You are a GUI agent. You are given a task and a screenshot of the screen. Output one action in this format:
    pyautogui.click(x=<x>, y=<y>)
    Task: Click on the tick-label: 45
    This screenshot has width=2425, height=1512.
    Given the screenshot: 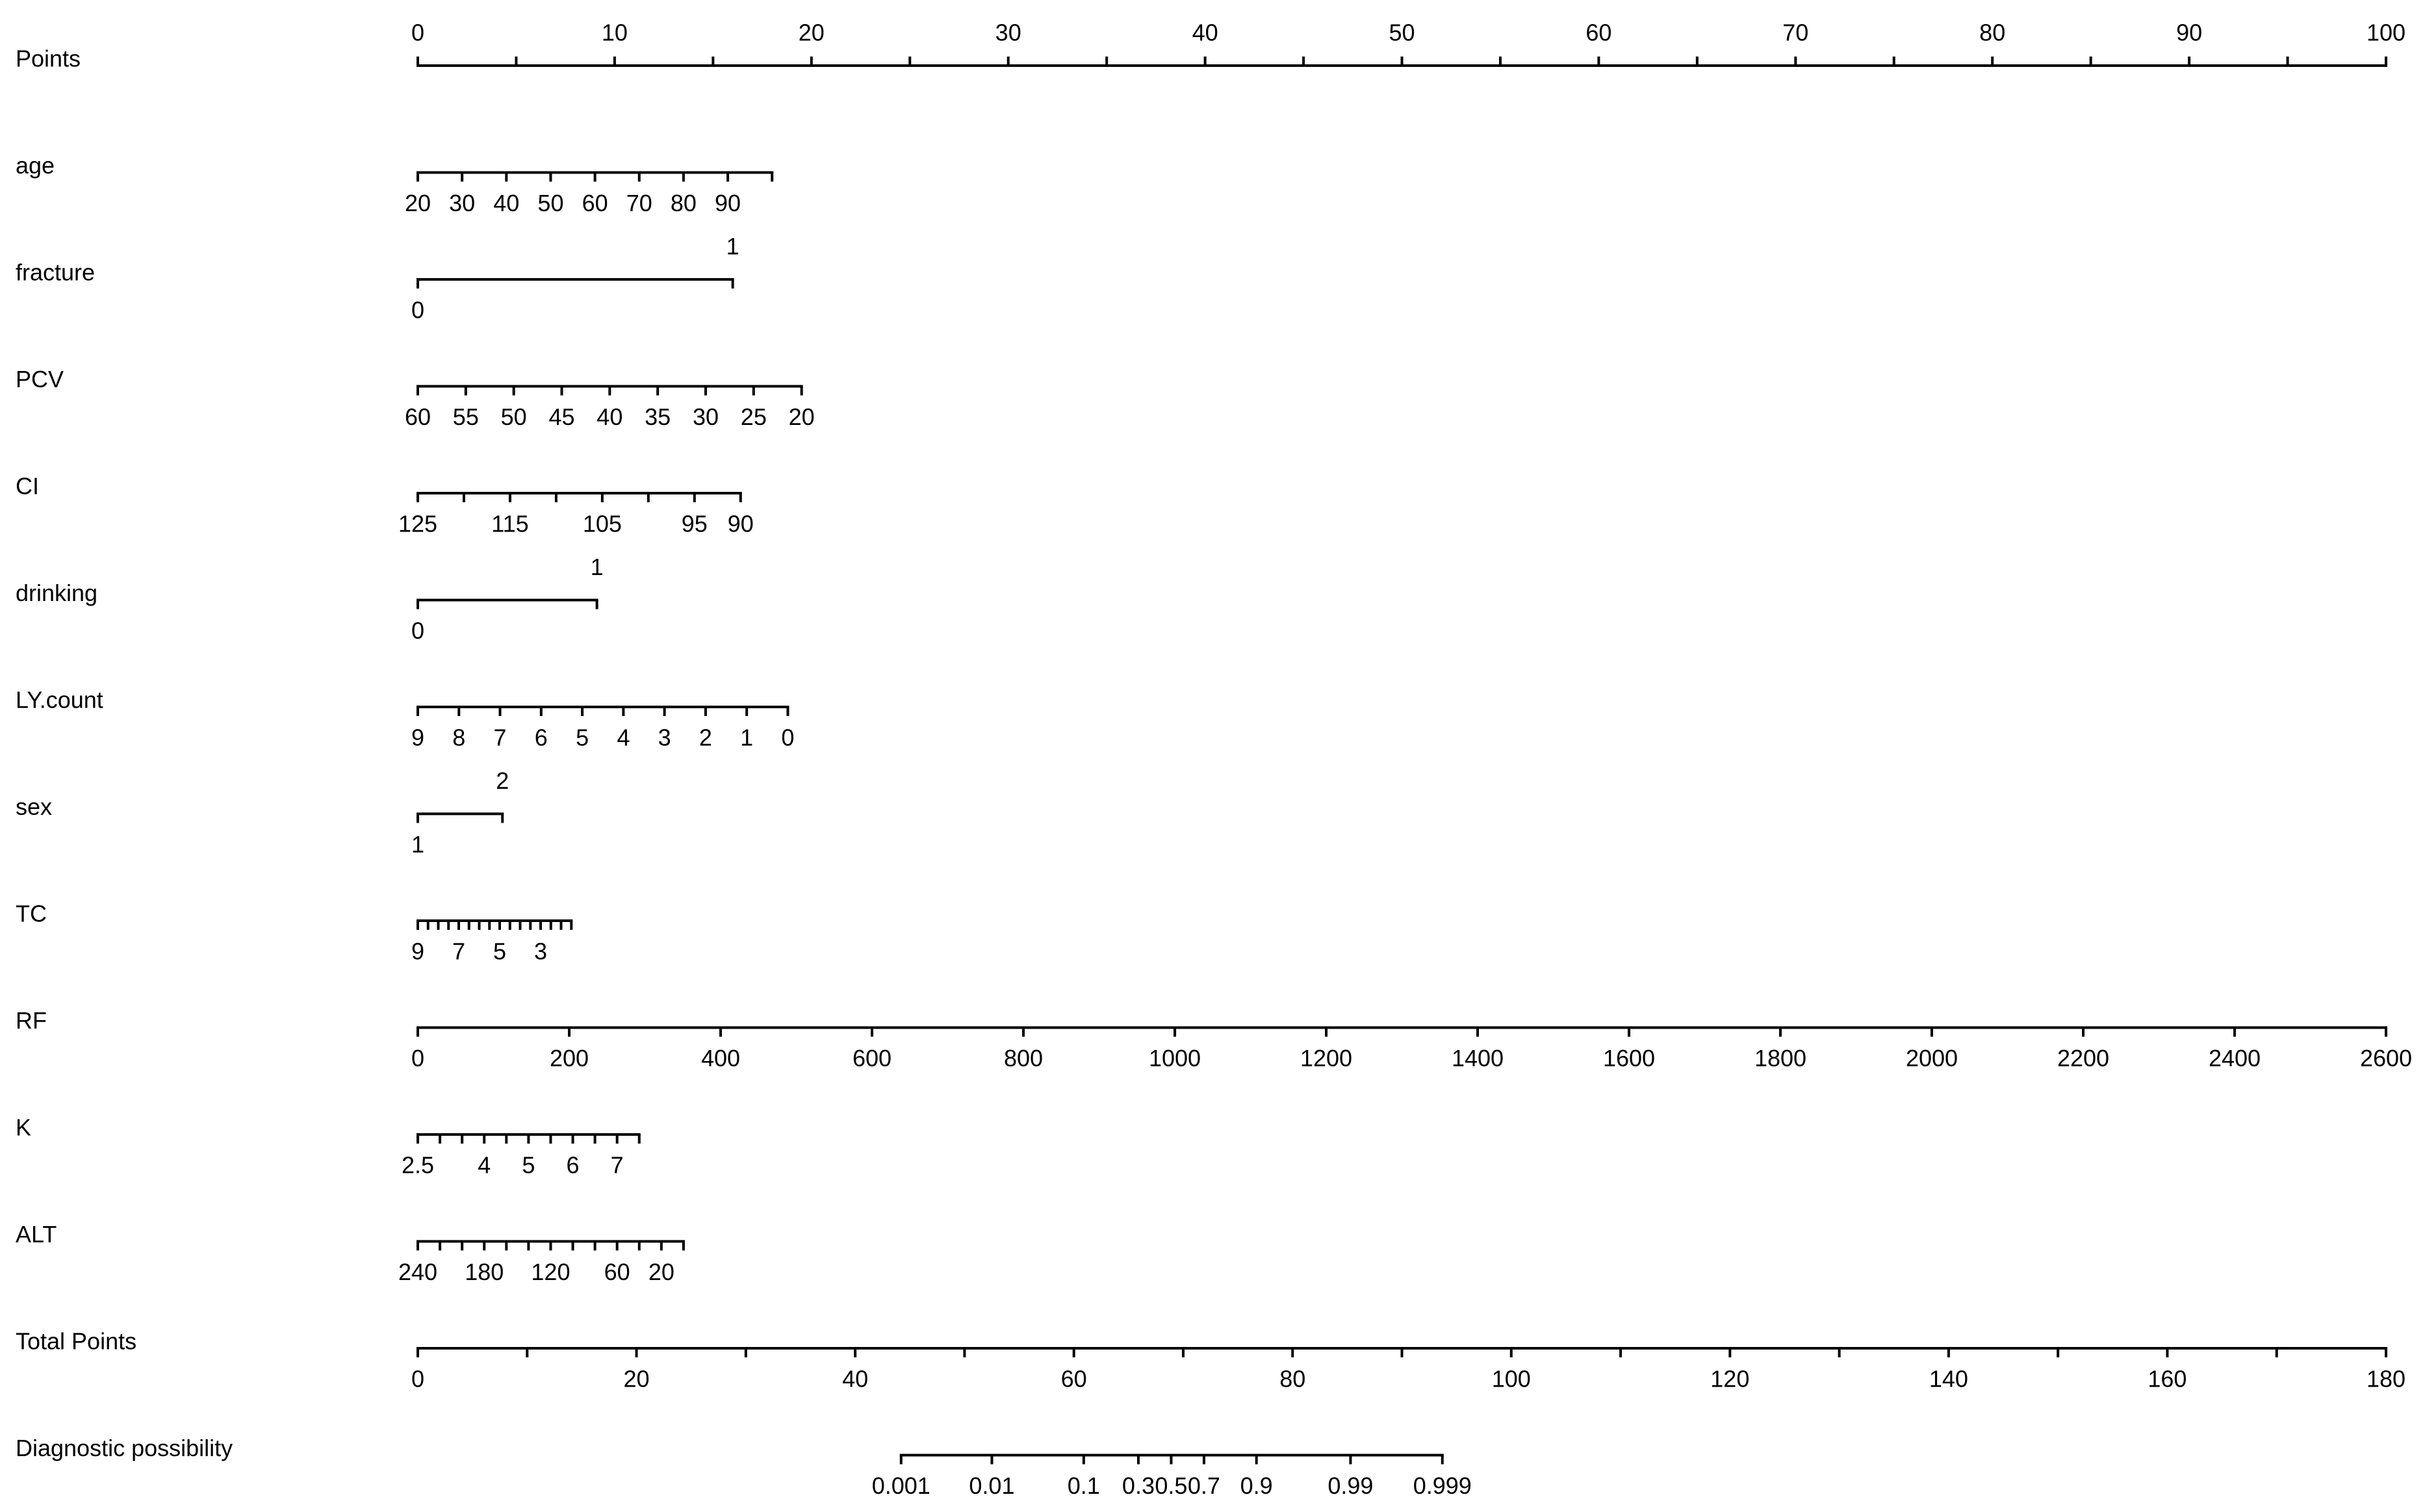 What is the action you would take?
    pyautogui.click(x=561, y=417)
    